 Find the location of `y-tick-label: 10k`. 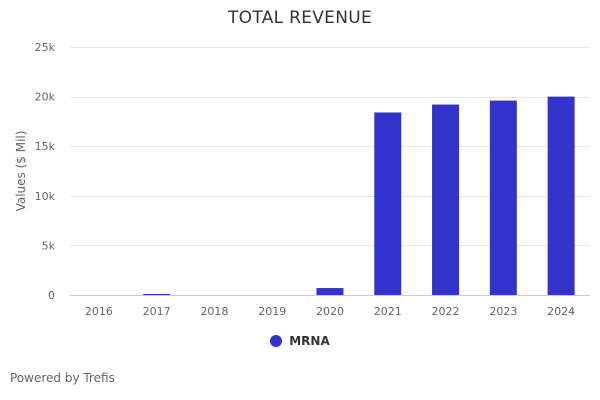

y-tick-label: 10k is located at coordinates (45, 196).